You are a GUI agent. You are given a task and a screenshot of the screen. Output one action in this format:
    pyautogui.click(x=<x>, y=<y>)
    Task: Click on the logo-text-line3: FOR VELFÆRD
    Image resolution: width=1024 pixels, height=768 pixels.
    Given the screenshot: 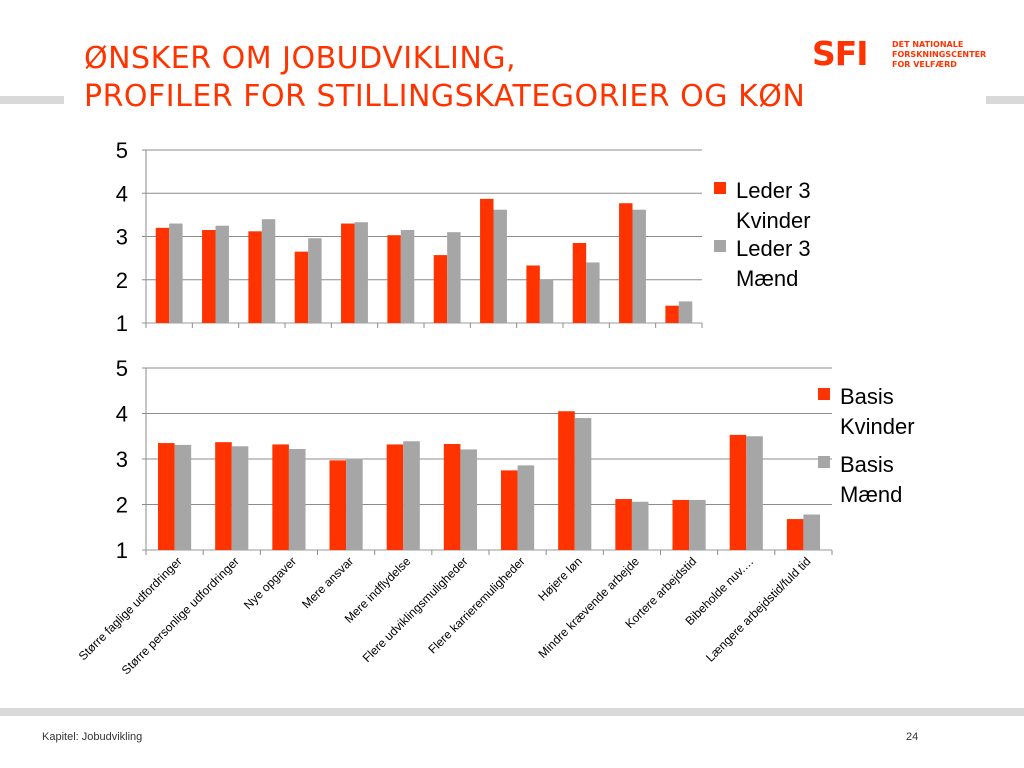 What is the action you would take?
    pyautogui.click(x=924, y=64)
    